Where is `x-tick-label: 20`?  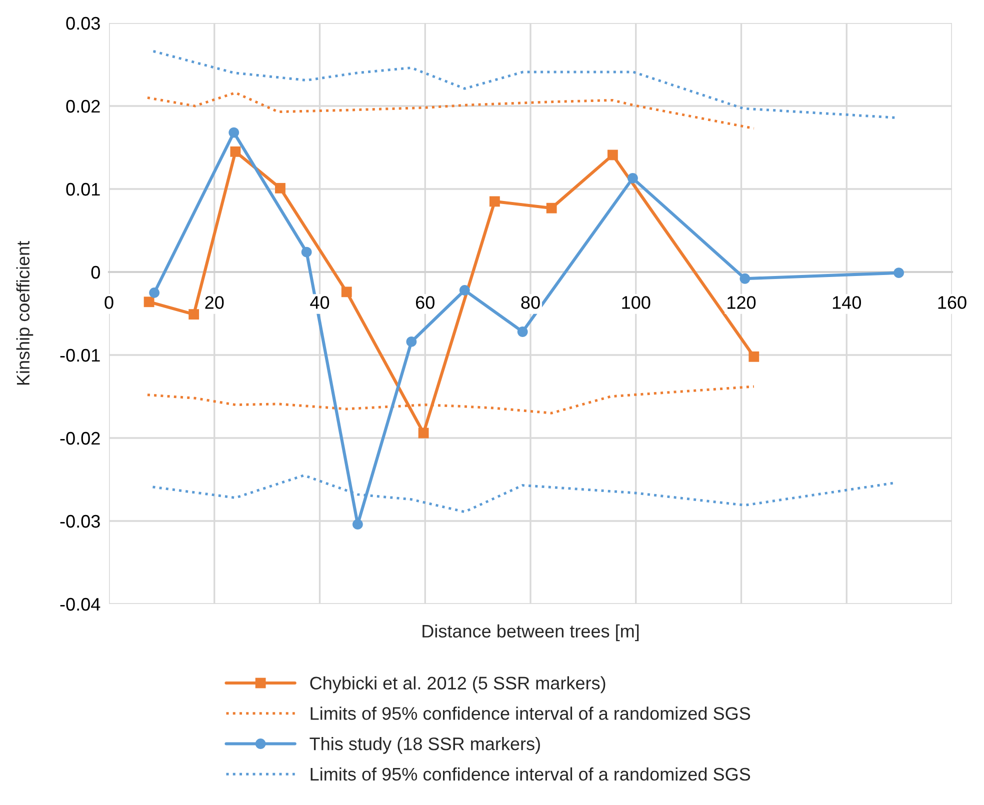
x-tick-label: 20 is located at coordinates (214, 302).